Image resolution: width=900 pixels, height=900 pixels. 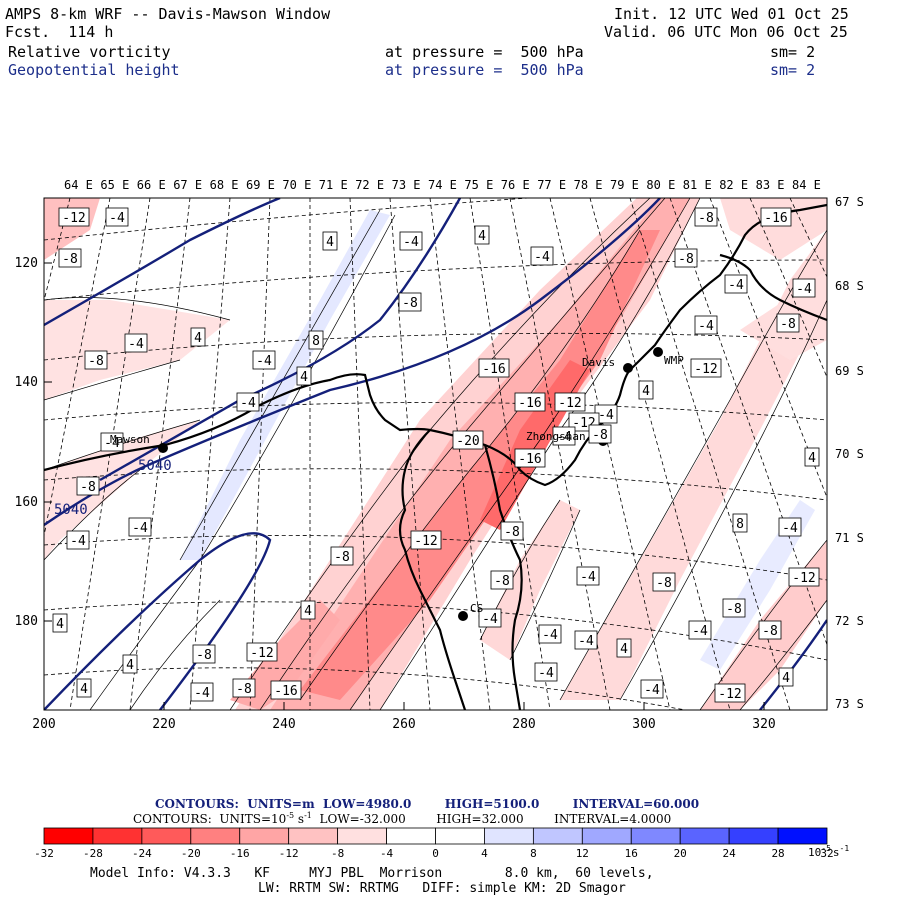 What do you see at coordinates (598, 362) in the screenshot?
I see `station-davis: Davis` at bounding box center [598, 362].